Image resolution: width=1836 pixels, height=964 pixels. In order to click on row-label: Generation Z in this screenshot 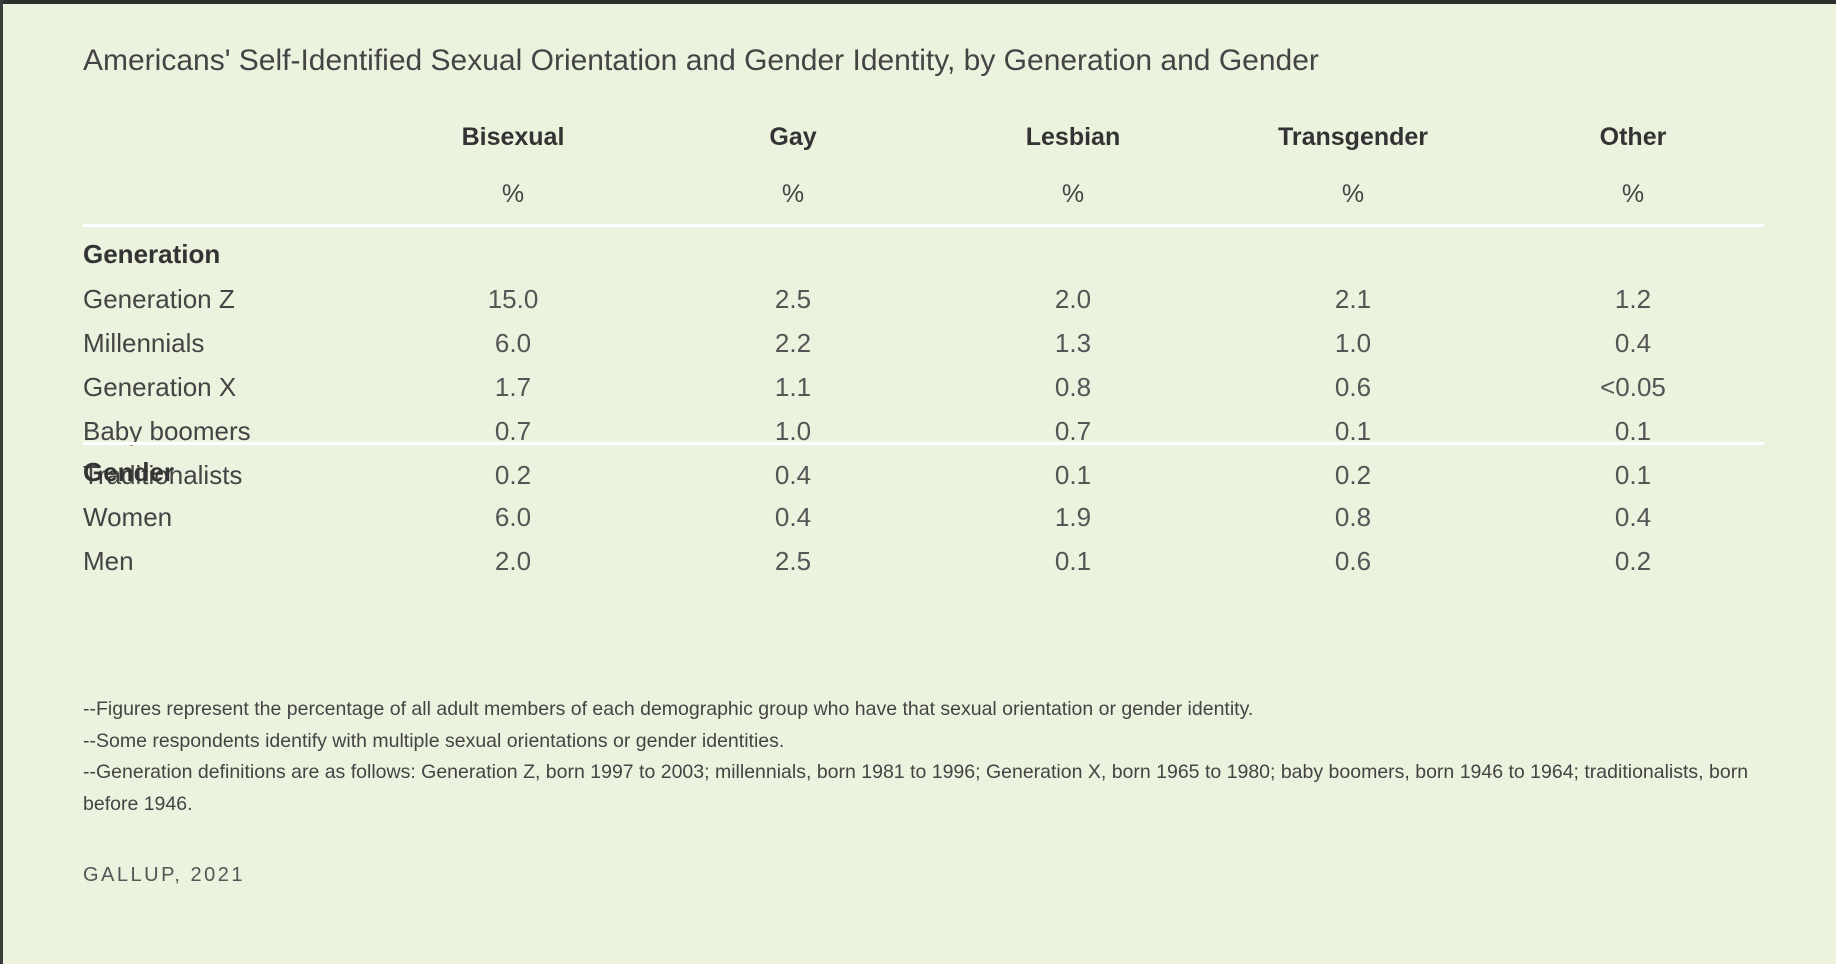, I will do `click(159, 299)`.